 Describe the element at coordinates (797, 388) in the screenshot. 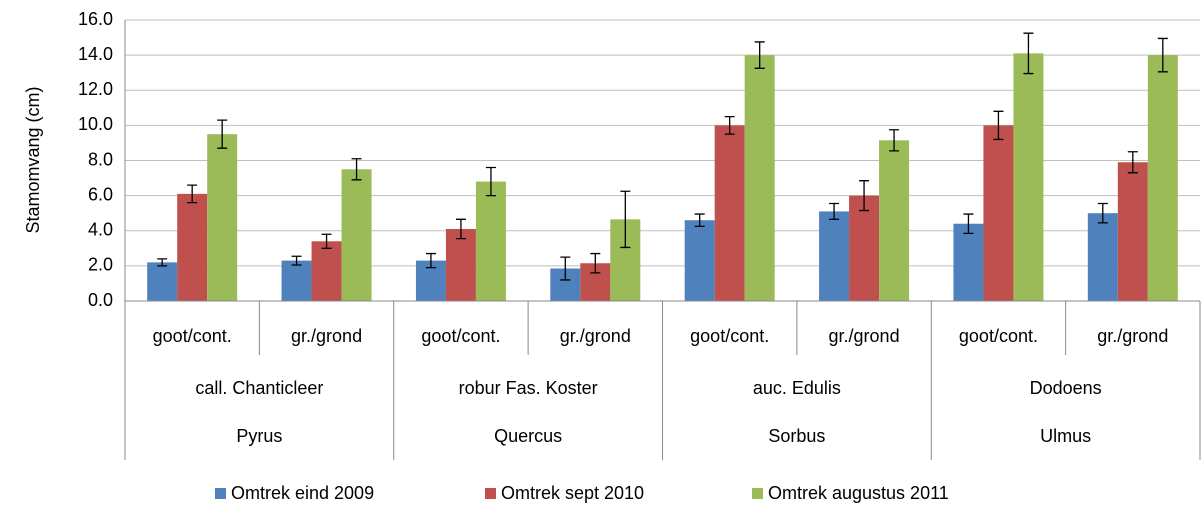

I see `subgroup-label: auc. Edulis` at that location.